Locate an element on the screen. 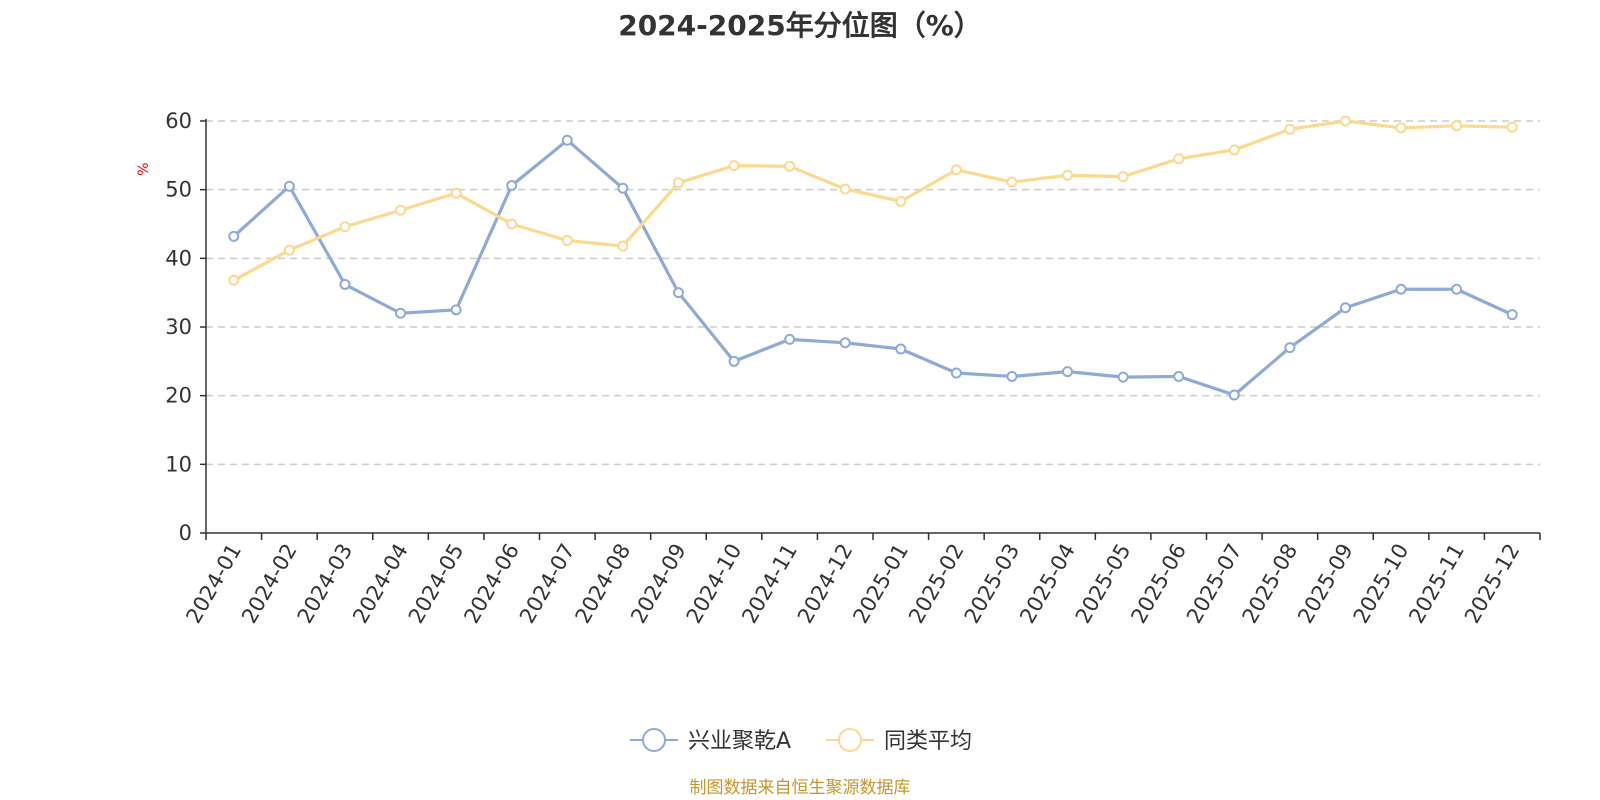 Image resolution: width=1600 pixels, height=800 pixels. x-tick-label: 2024-02 is located at coordinates (269, 584).